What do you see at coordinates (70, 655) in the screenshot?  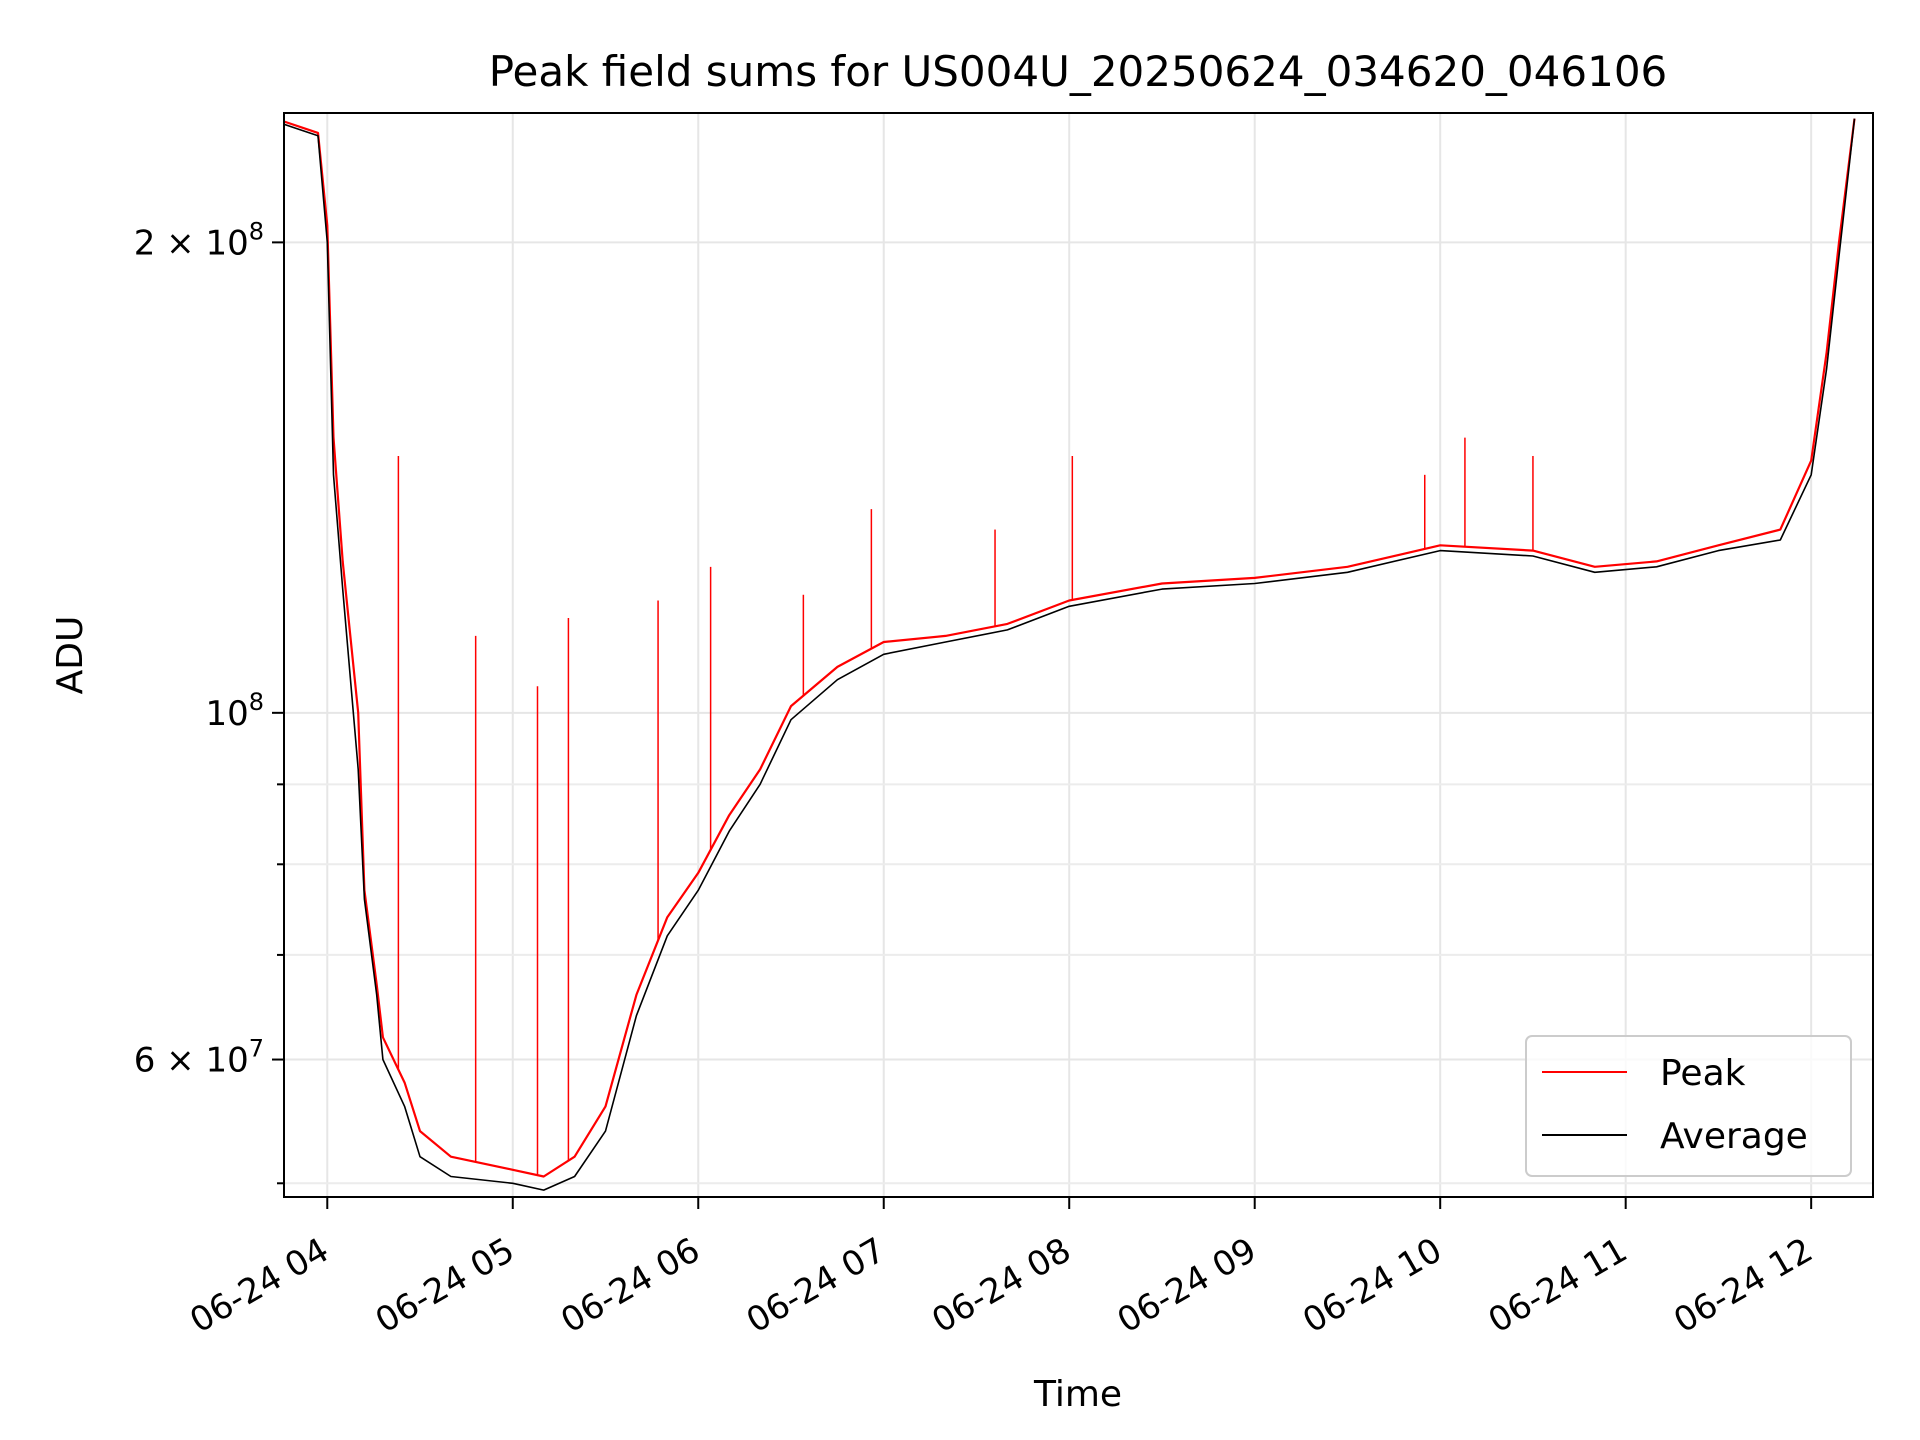 I see `y-axis-label: ADU` at bounding box center [70, 655].